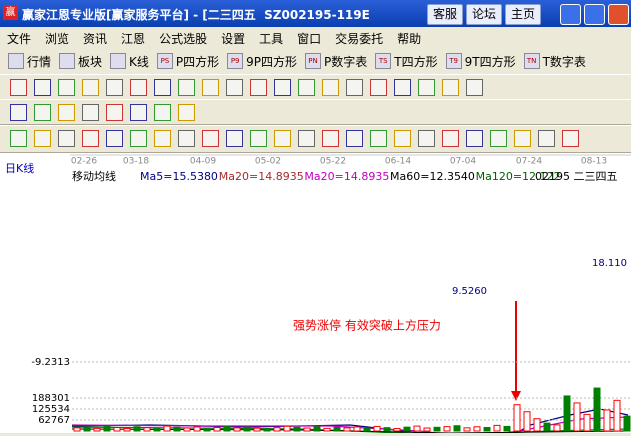  What do you see at coordinates (271, 38) in the screenshot?
I see `menu-item: 工具` at bounding box center [271, 38].